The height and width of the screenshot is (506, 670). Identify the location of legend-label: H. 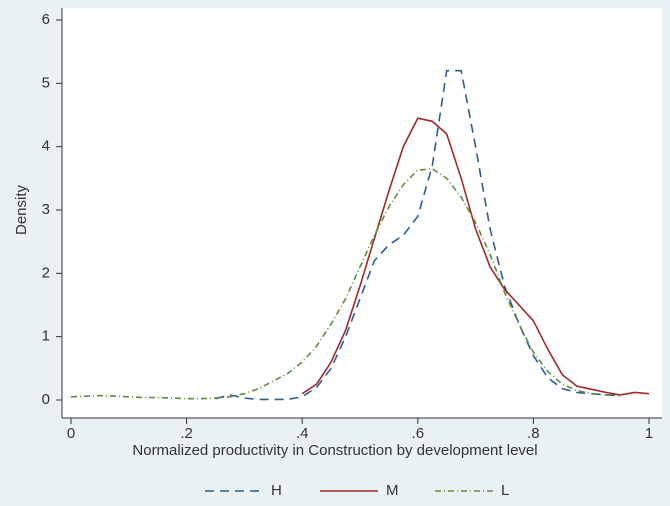
(276, 490).